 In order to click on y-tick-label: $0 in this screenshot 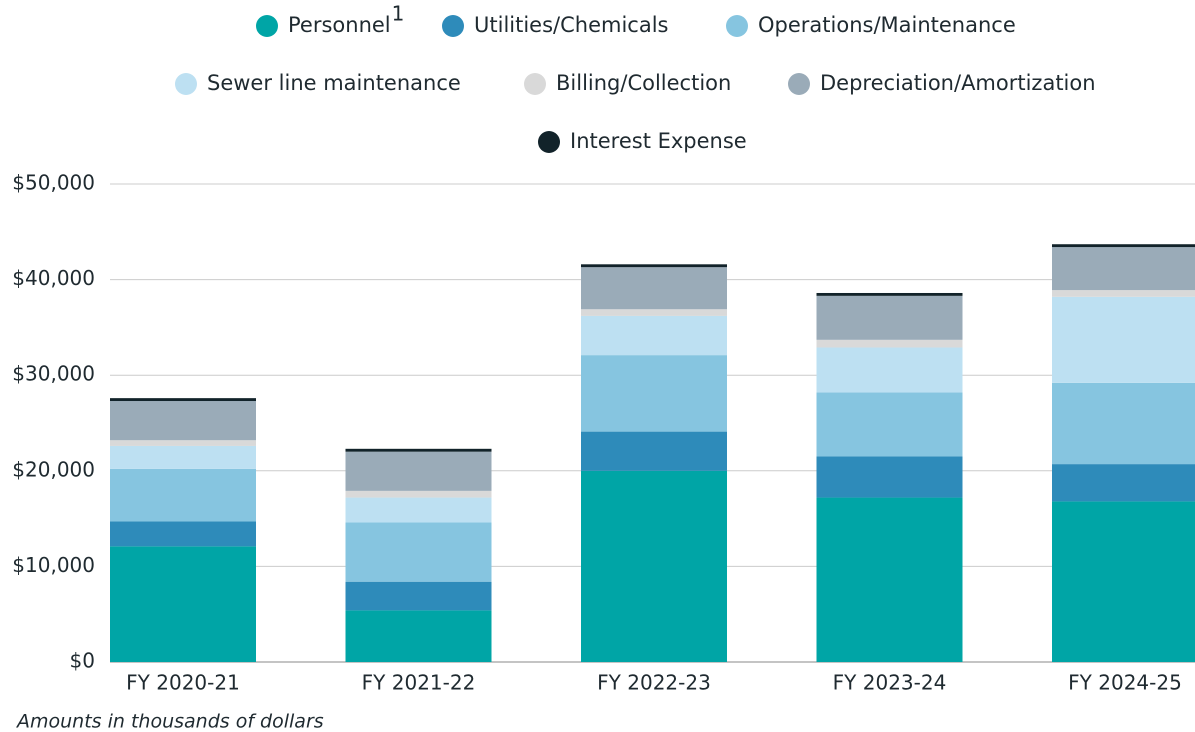, I will do `click(82, 661)`.